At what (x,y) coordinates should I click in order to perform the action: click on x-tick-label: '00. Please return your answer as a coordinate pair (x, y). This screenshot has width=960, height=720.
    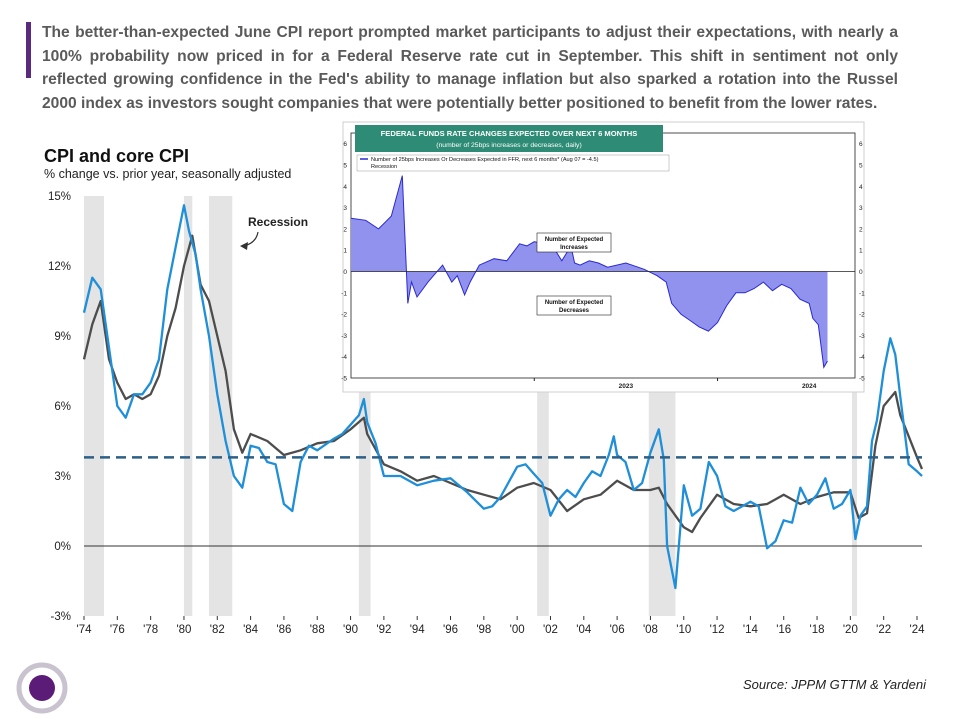
    Looking at the image, I should click on (517, 630).